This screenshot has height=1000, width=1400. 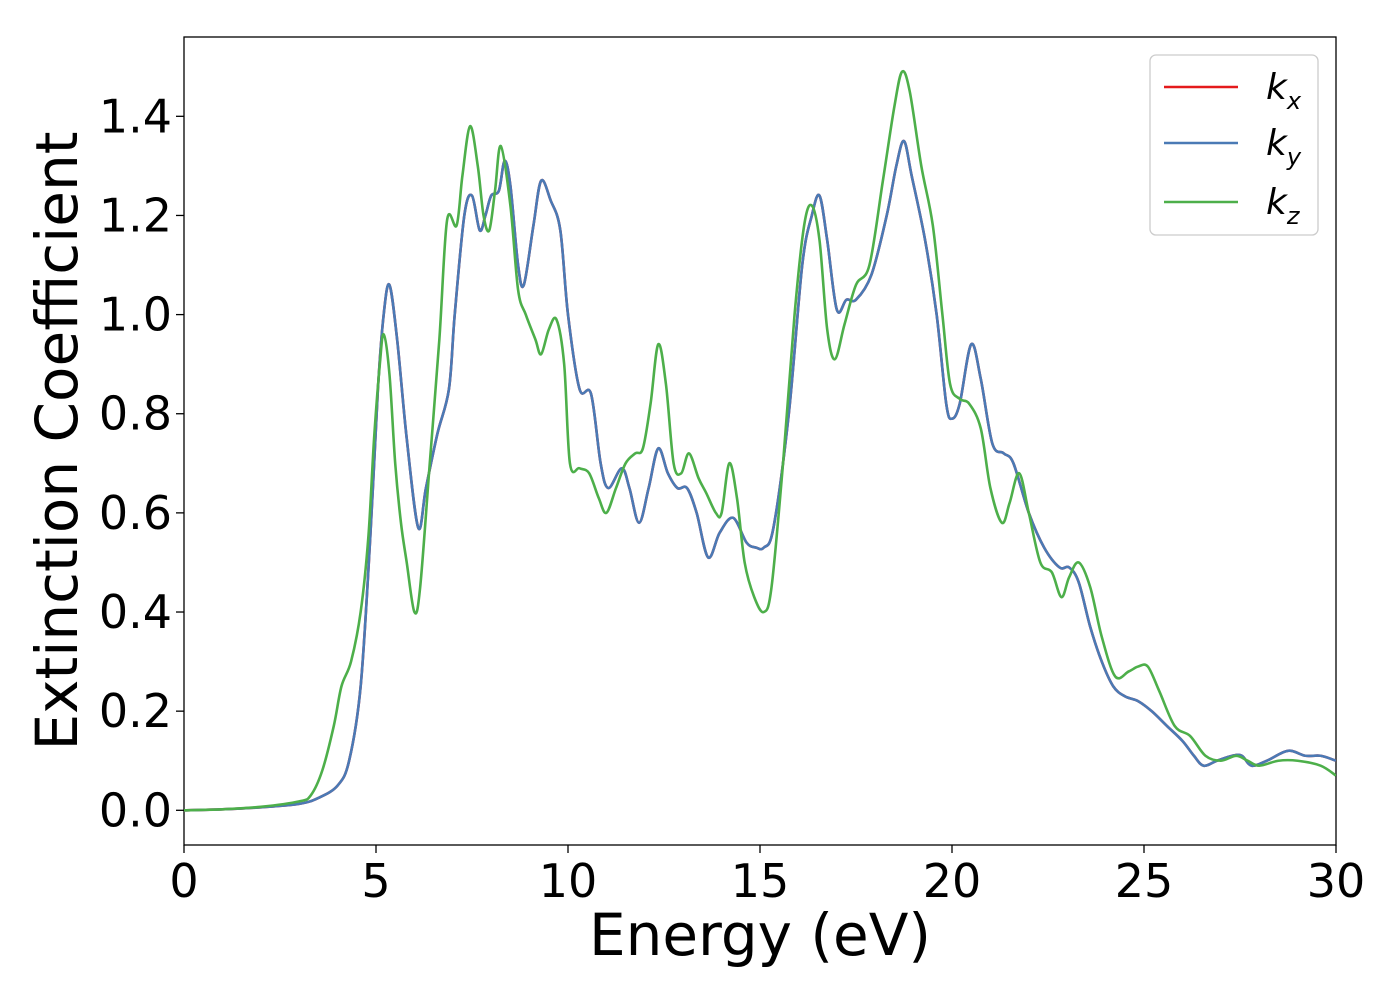 I want to click on y-tick-label: 0.0, so click(x=135, y=810).